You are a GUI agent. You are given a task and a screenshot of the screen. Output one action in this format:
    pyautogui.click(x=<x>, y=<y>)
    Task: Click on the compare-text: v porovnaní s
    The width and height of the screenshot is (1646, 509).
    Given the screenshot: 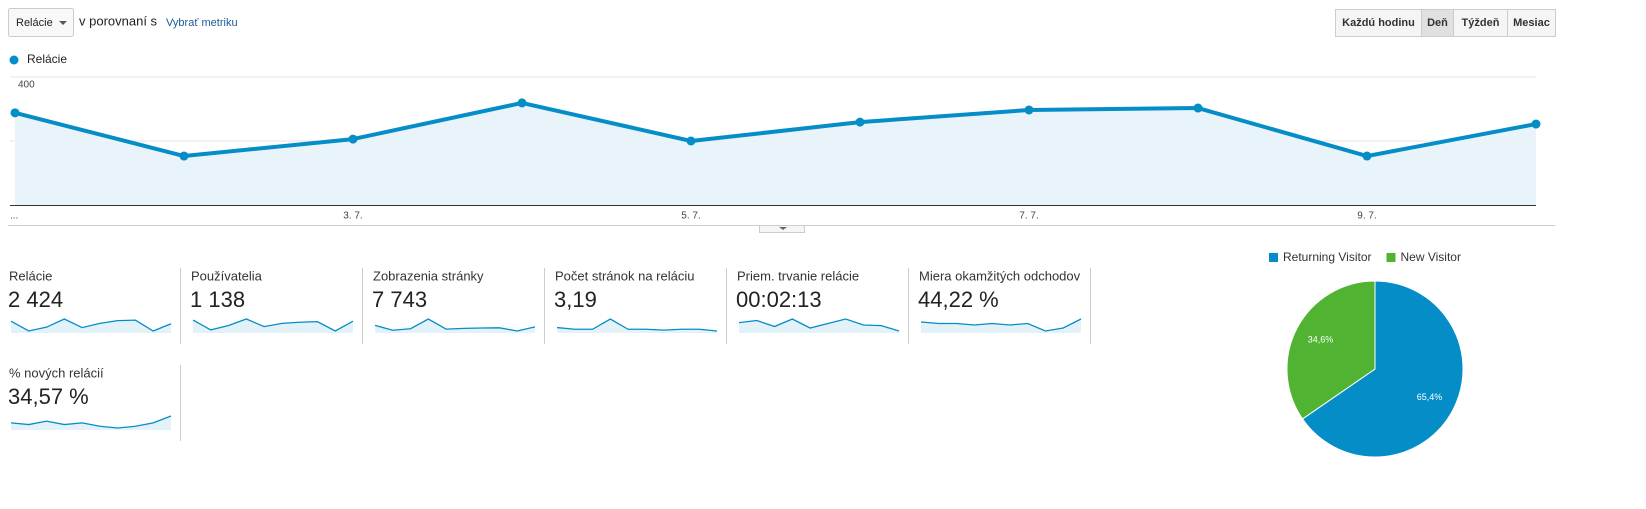 What is the action you would take?
    pyautogui.click(x=118, y=20)
    